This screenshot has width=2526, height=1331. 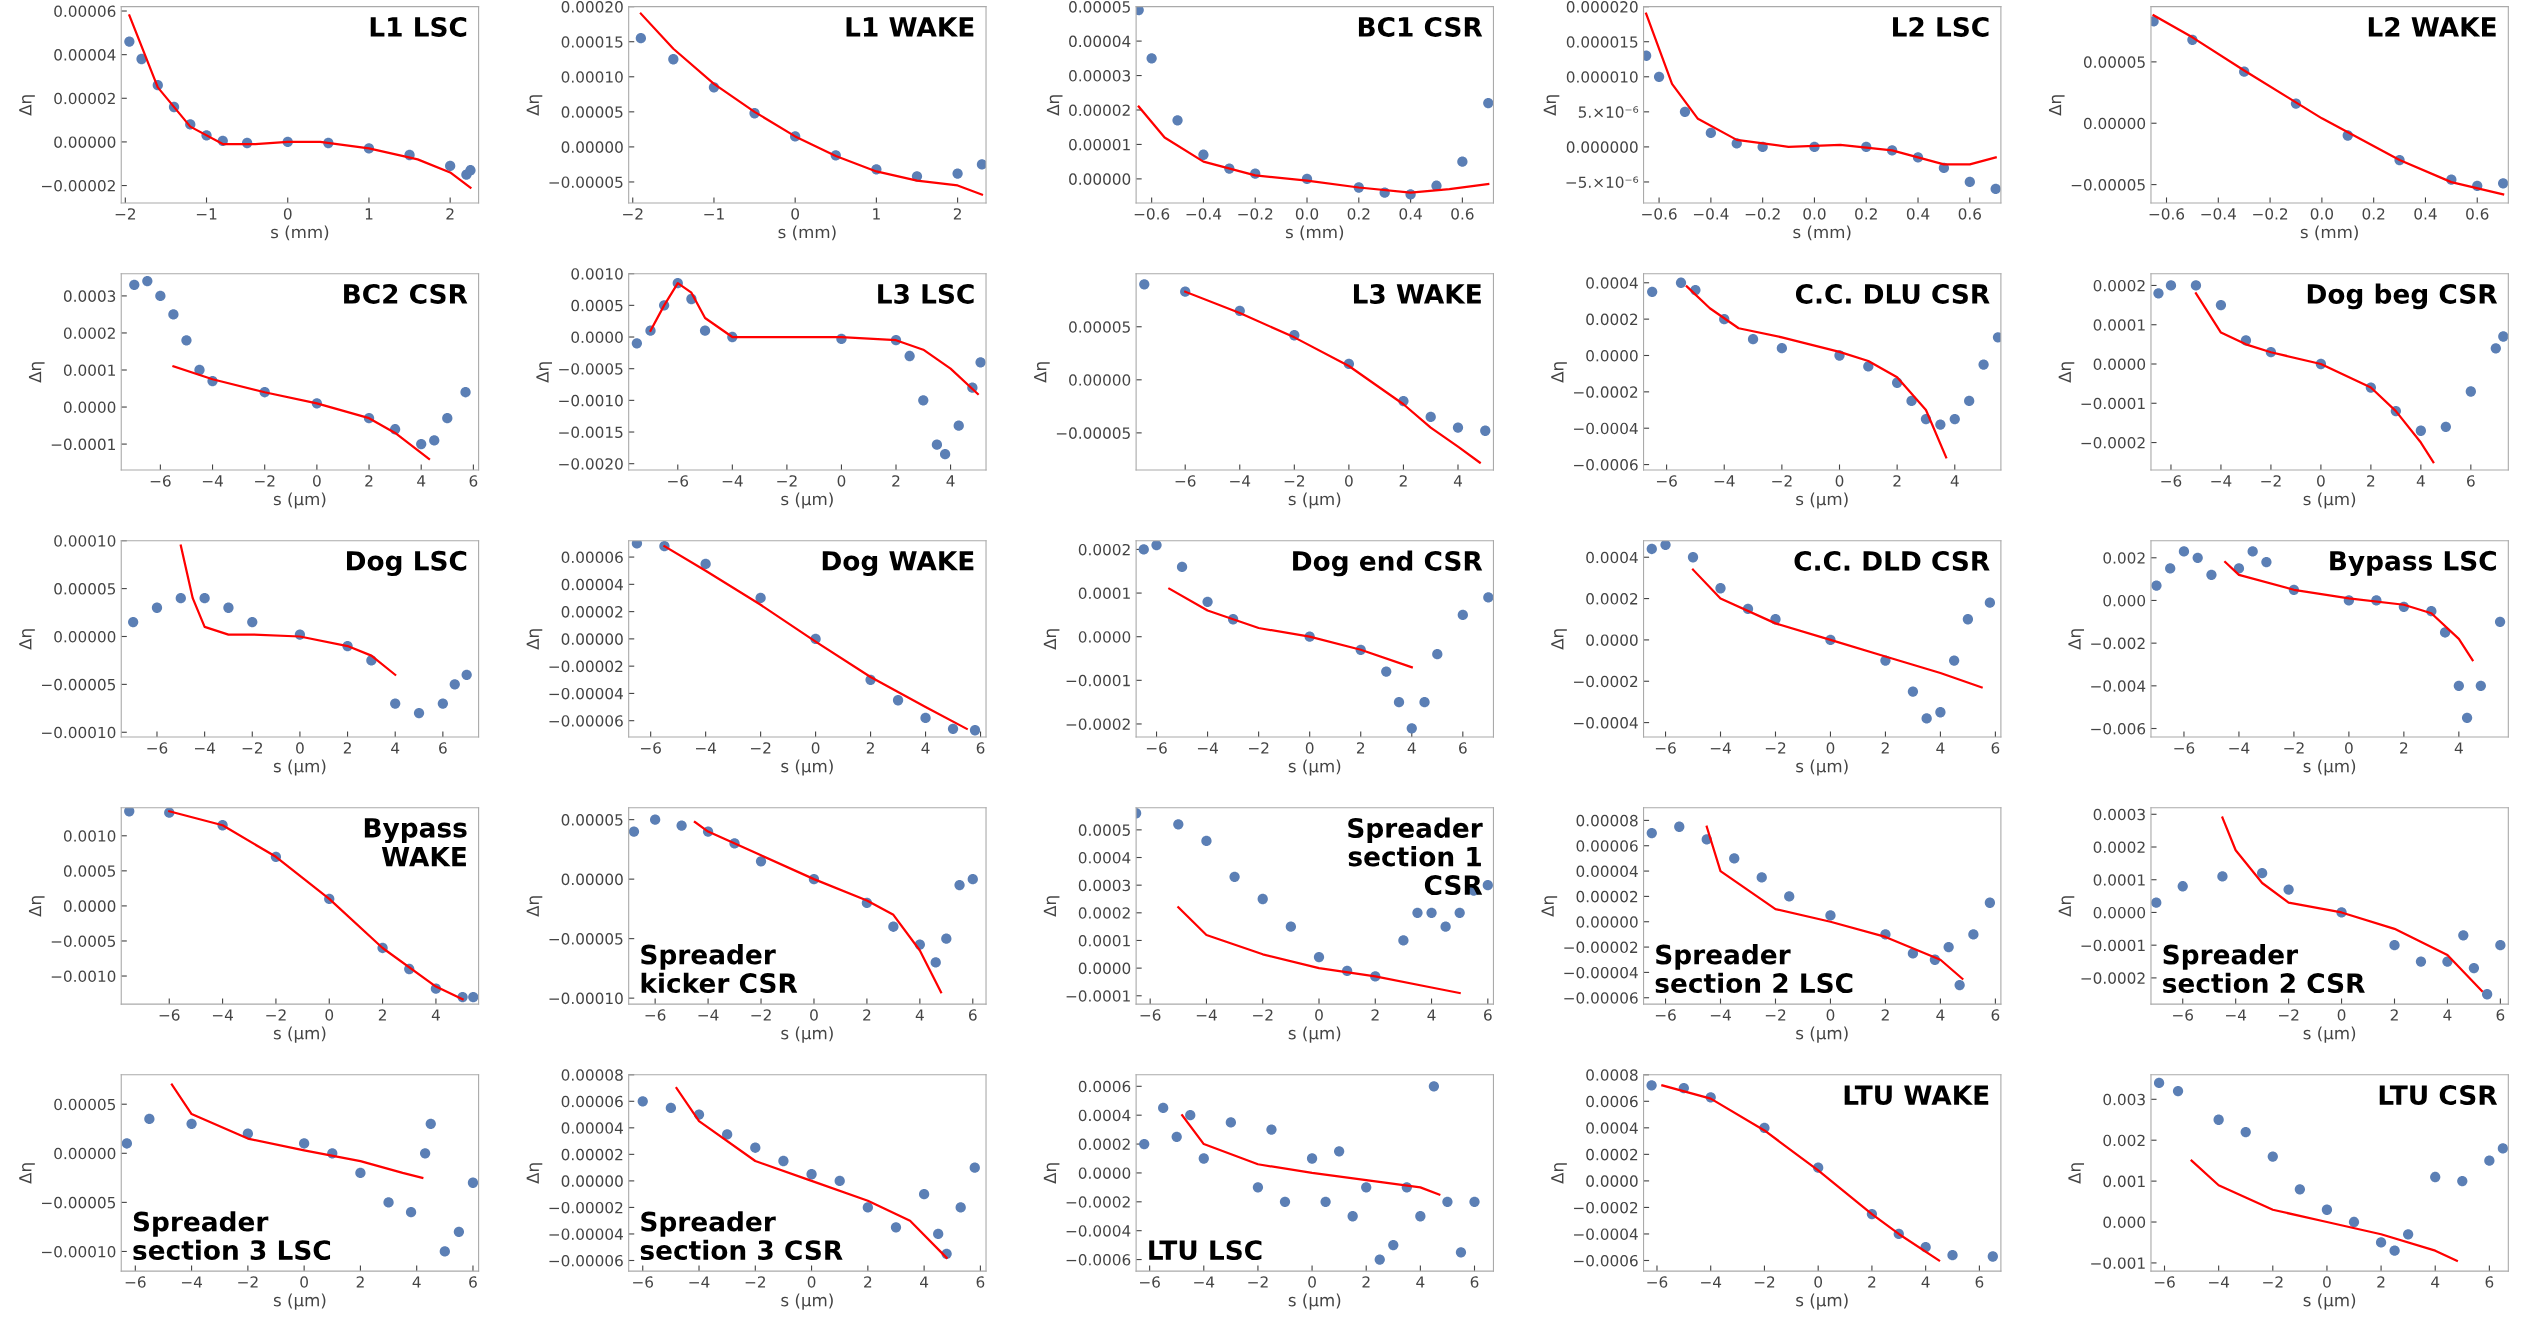 I want to click on y-tick-label: −0.0005, so click(x=83, y=941).